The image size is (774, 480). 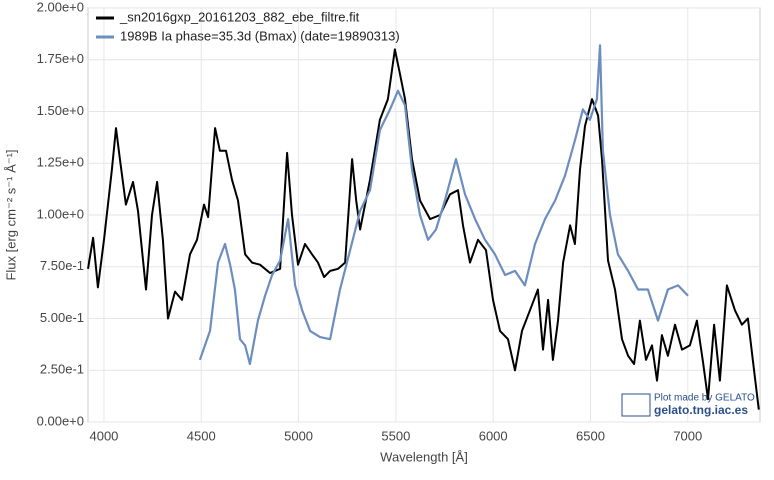 What do you see at coordinates (239, 16) in the screenshot?
I see `legend-label: _sn2016gxp_20161203_882_ebe_filtre.fit` at bounding box center [239, 16].